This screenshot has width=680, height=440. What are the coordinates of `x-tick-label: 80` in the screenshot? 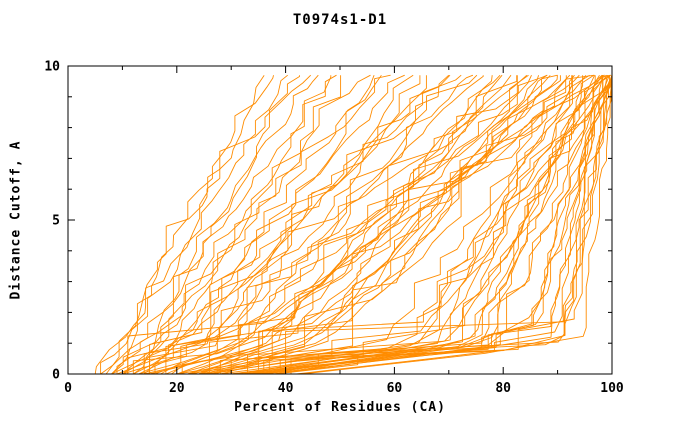 It's located at (503, 388).